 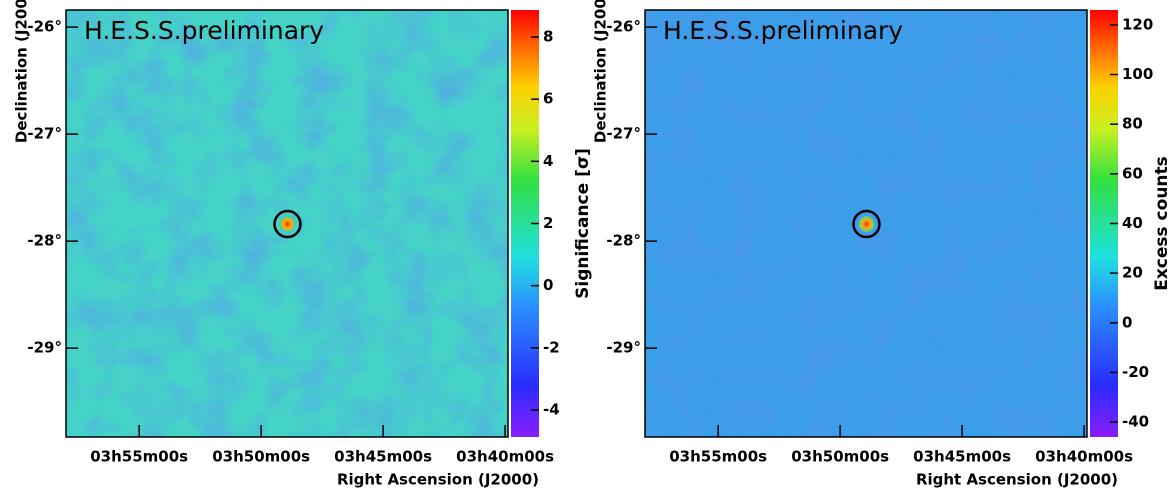 I want to click on colorbar-tick-label: 80, so click(x=1132, y=124).